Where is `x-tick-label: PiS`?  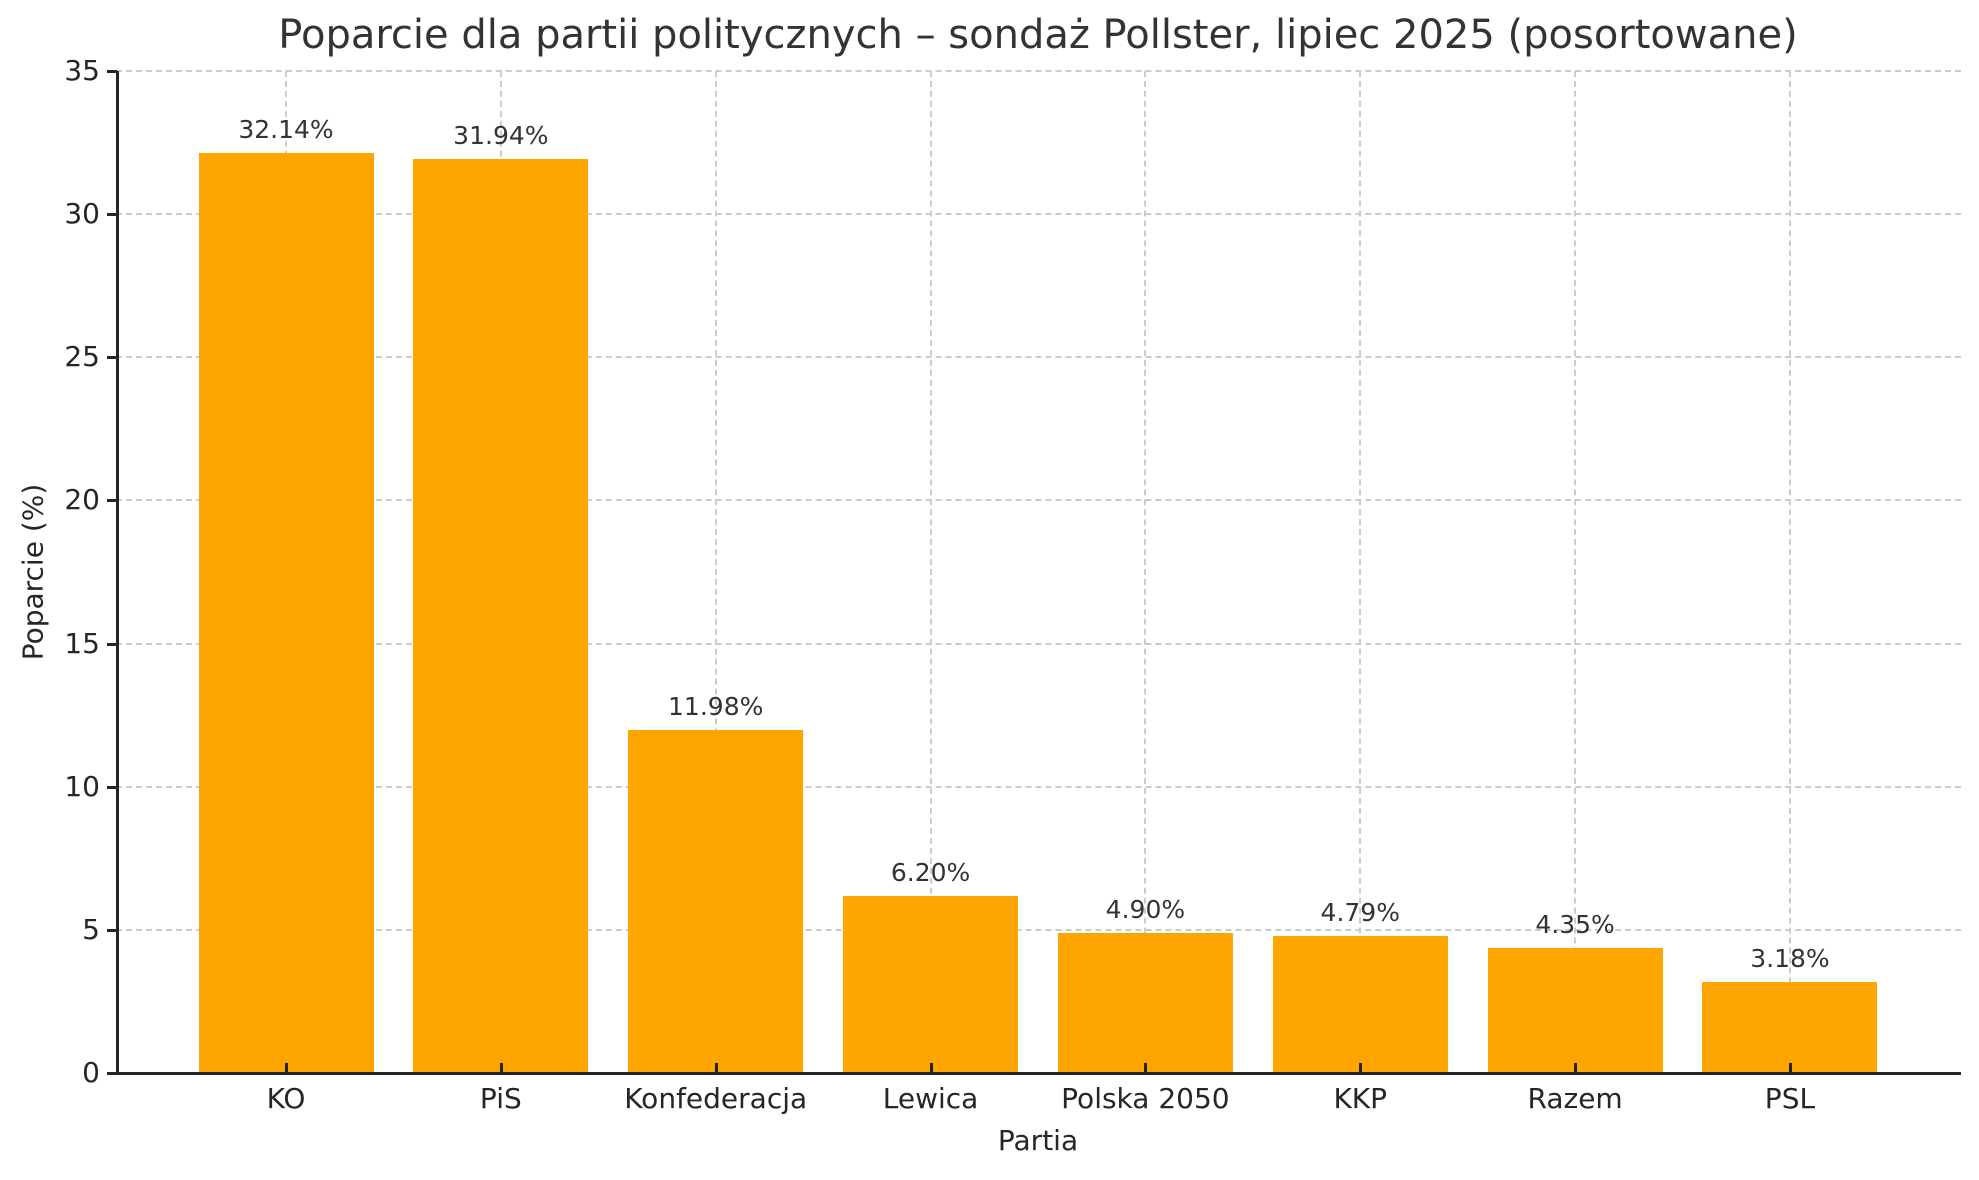
x-tick-label: PiS is located at coordinates (500, 1098).